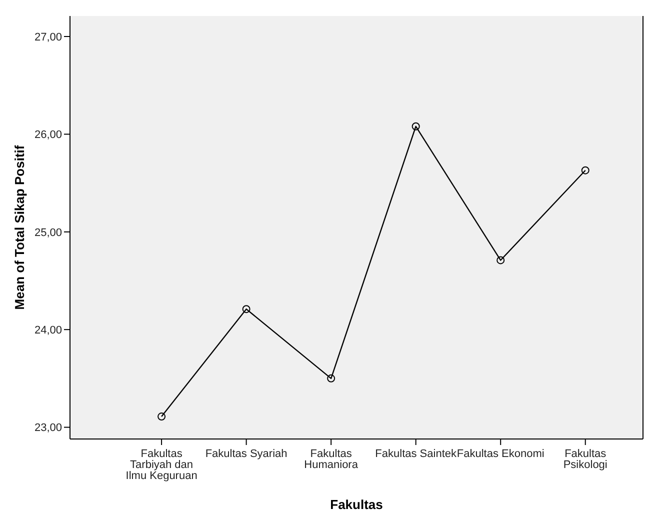  Describe the element at coordinates (48, 232) in the screenshot. I see `y-tick-label: 25,00` at that location.